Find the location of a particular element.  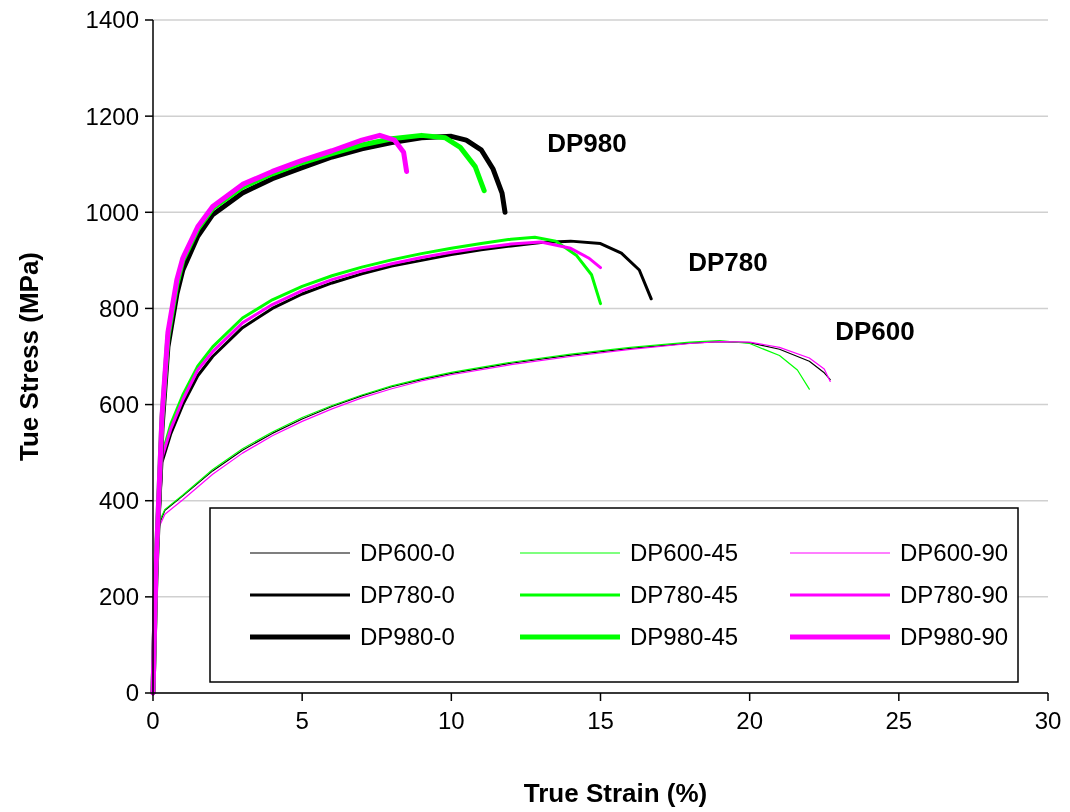

x-tick-label: 5 is located at coordinates (302, 720).